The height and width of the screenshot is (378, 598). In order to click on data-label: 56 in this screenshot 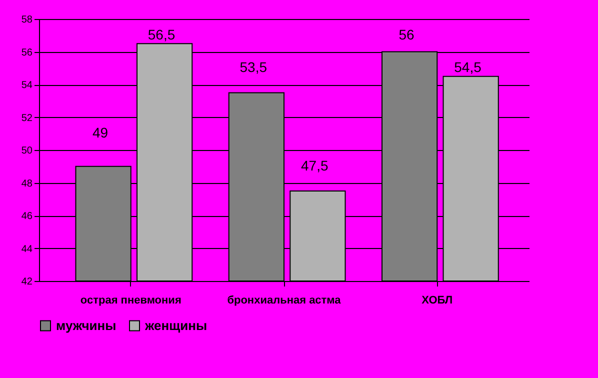, I will do `click(406, 34)`.